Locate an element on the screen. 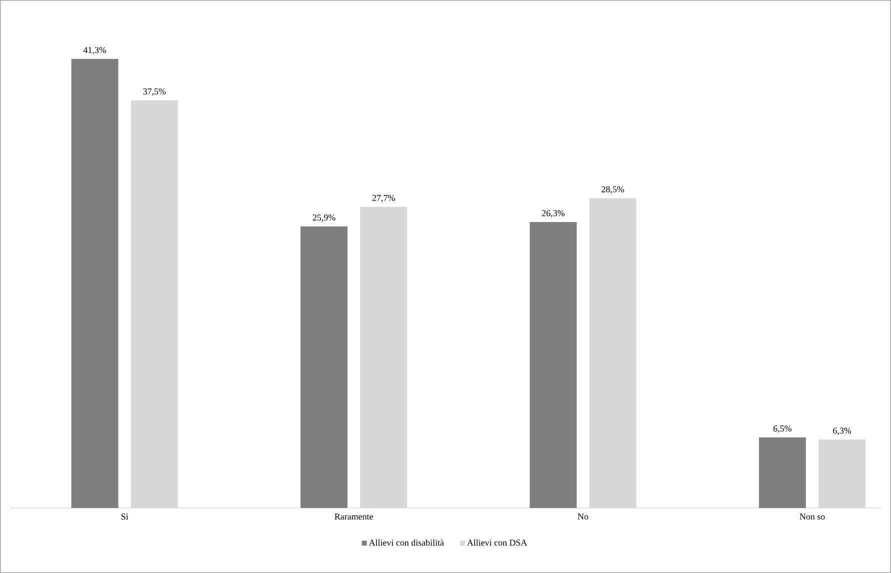 Image resolution: width=891 pixels, height=573 pixels. data-label: 25,9% is located at coordinates (324, 218).